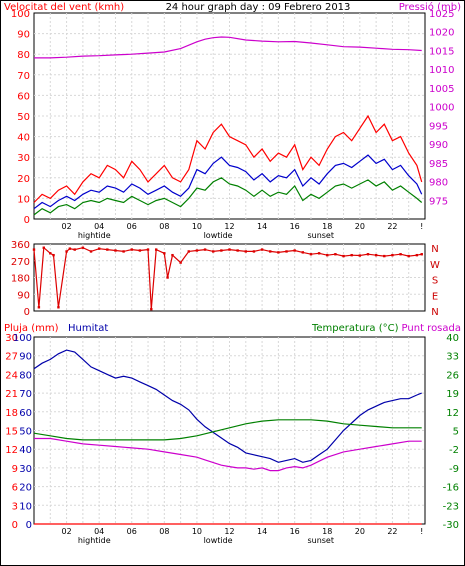 The width and height of the screenshot is (465, 566). I want to click on humidity-tick-label: 70, so click(25, 394).